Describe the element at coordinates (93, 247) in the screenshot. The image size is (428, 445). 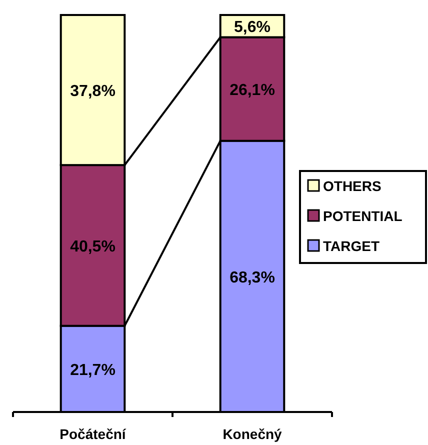
I see `data-label: 40,5%` at that location.